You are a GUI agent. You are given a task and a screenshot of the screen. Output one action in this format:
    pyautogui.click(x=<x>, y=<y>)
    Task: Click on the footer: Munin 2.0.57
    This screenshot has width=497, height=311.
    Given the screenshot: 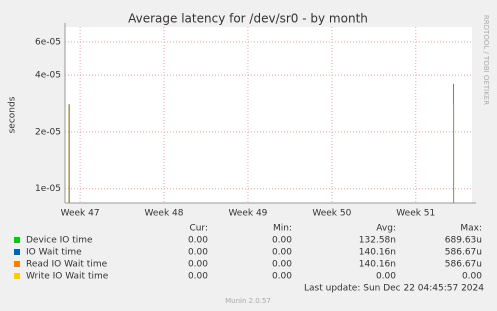 What is the action you would take?
    pyautogui.click(x=248, y=301)
    